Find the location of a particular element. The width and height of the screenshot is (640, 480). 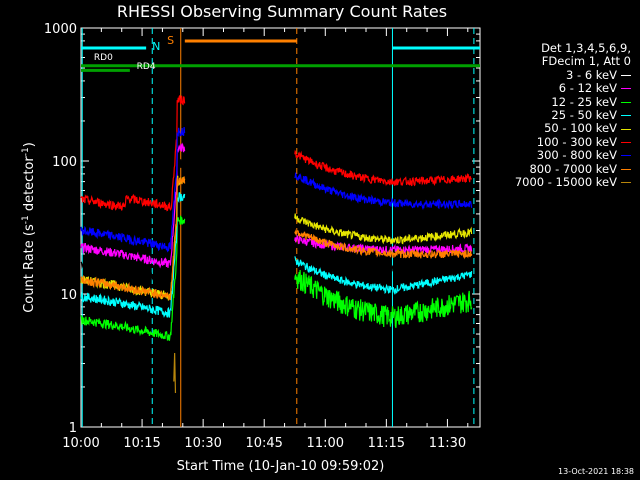

legend-entry-label: 300 - 800 keV is located at coordinates (576, 155).